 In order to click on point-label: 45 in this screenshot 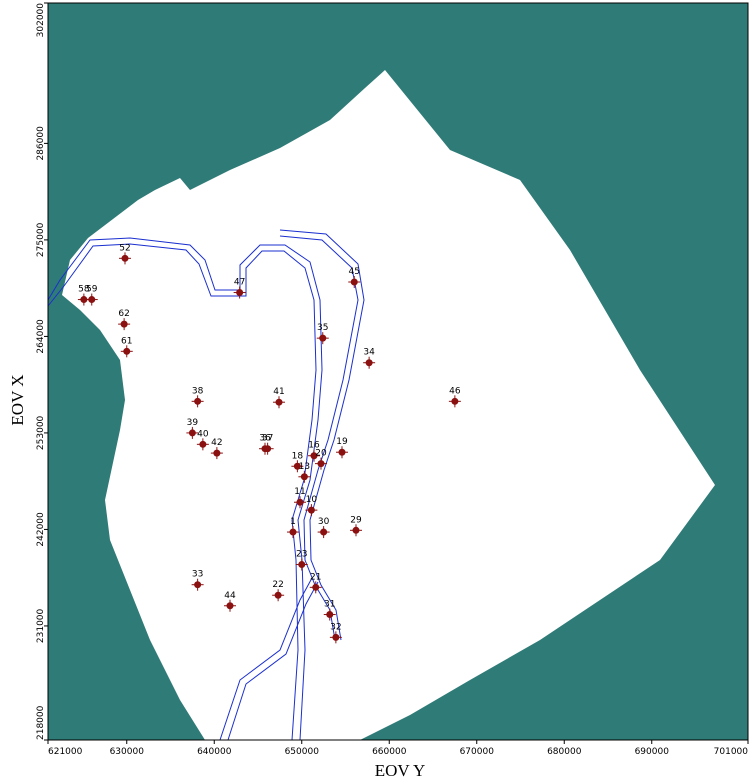, I will do `click(354, 272)`.